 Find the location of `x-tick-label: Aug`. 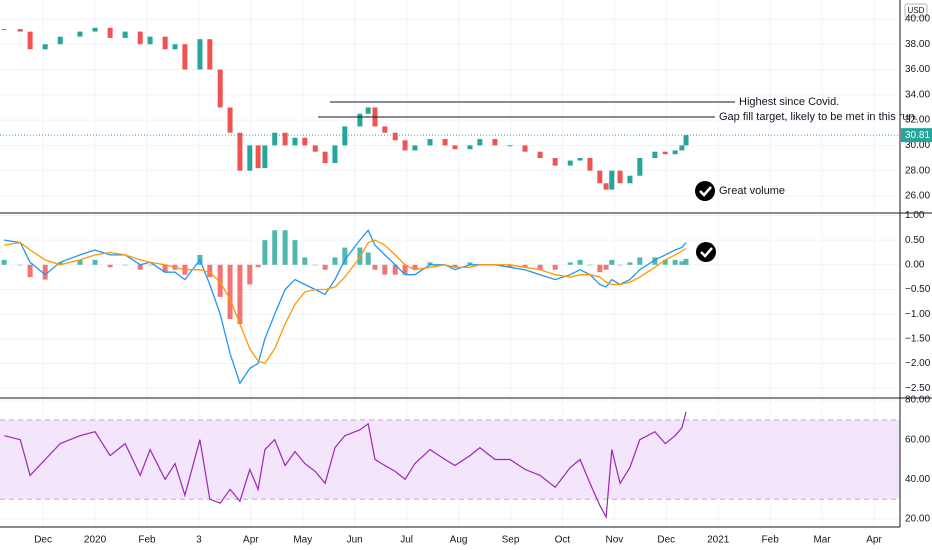

x-tick-label: Aug is located at coordinates (459, 540).